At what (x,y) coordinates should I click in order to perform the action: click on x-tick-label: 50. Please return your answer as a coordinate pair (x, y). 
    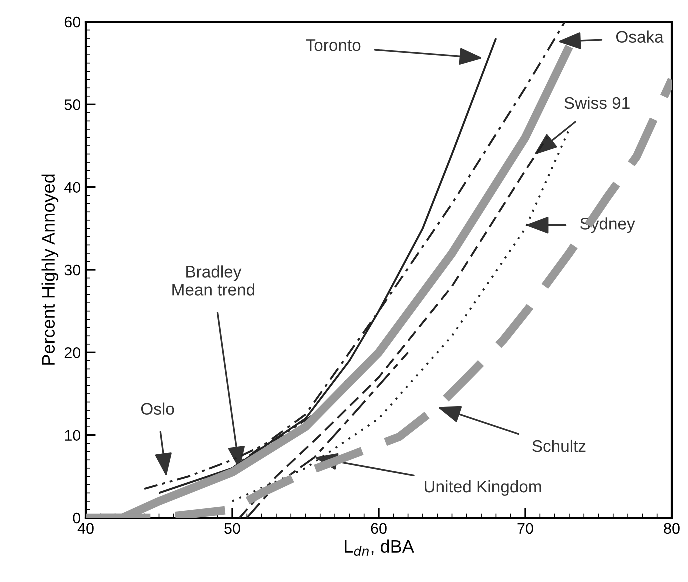
    Looking at the image, I should click on (232, 528).